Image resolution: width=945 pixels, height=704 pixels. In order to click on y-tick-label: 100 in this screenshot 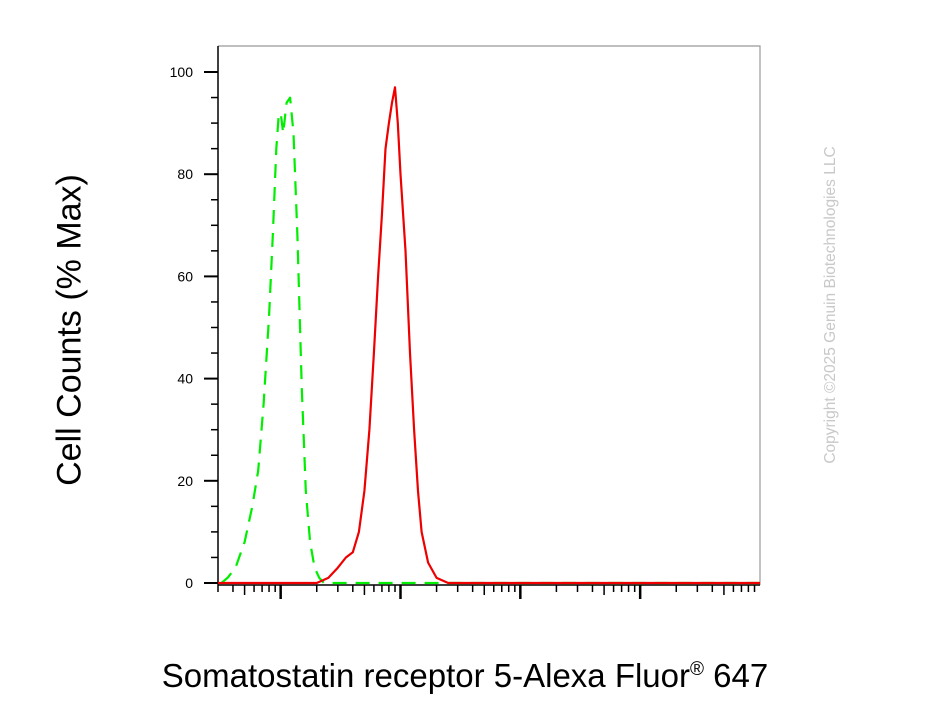, I will do `click(182, 72)`.